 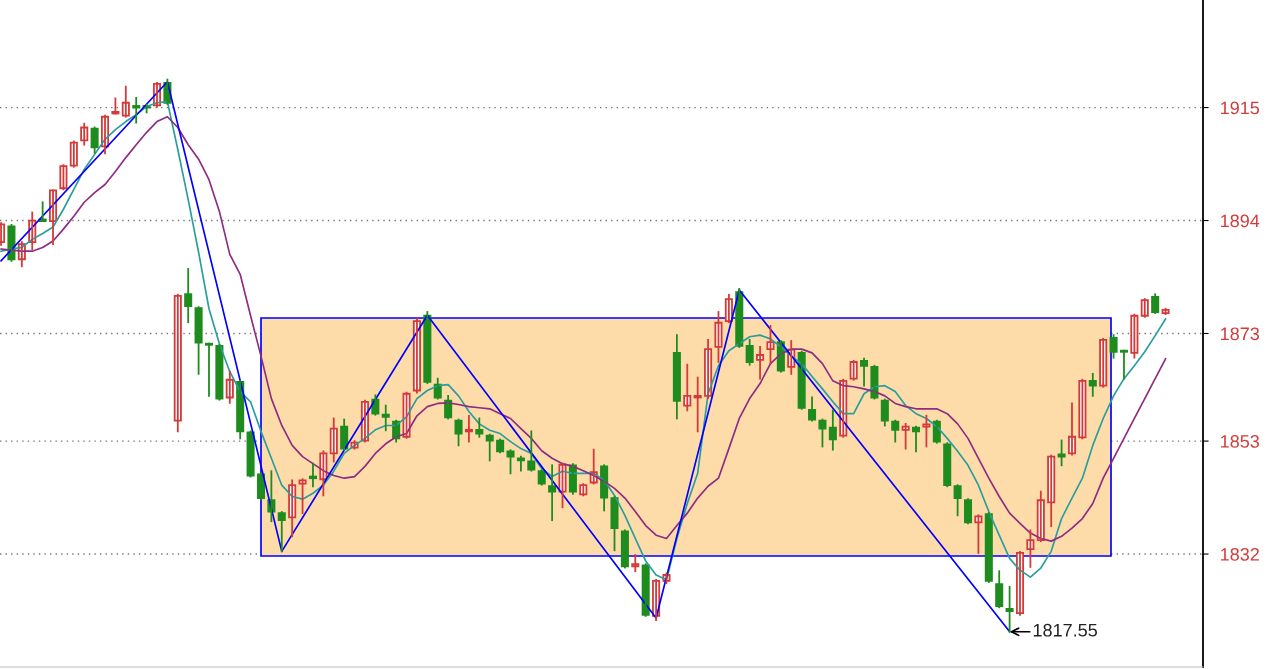 I want to click on y-tick-label: 1832, so click(x=1240, y=554).